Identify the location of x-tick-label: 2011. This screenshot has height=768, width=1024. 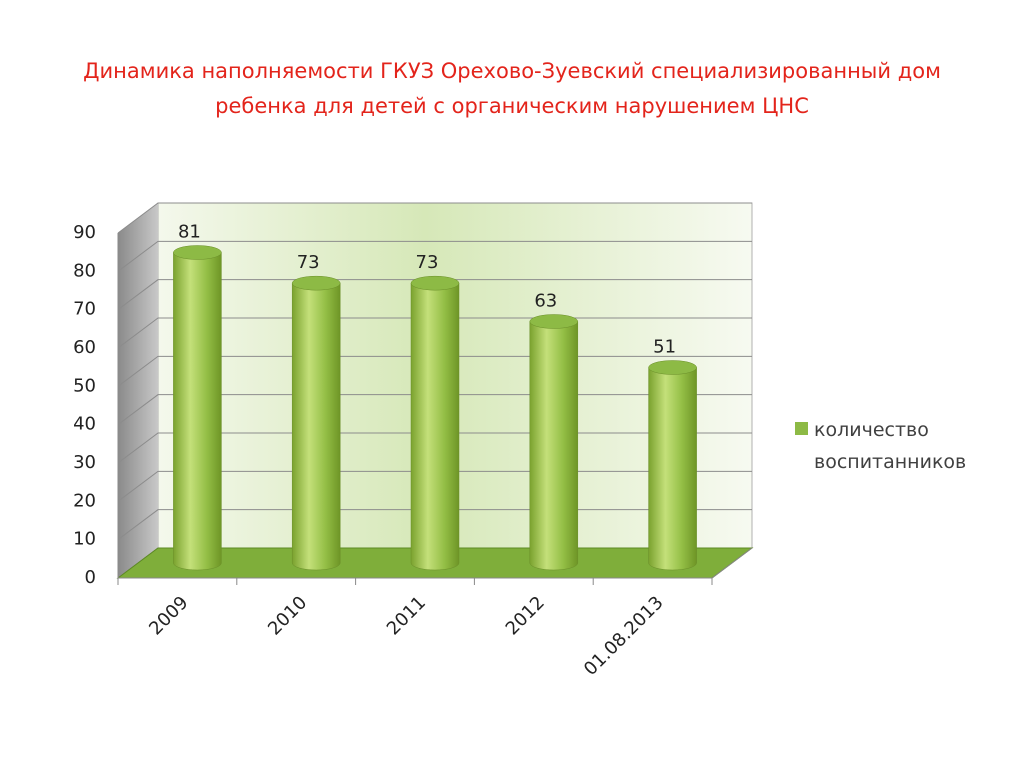
(406, 615).